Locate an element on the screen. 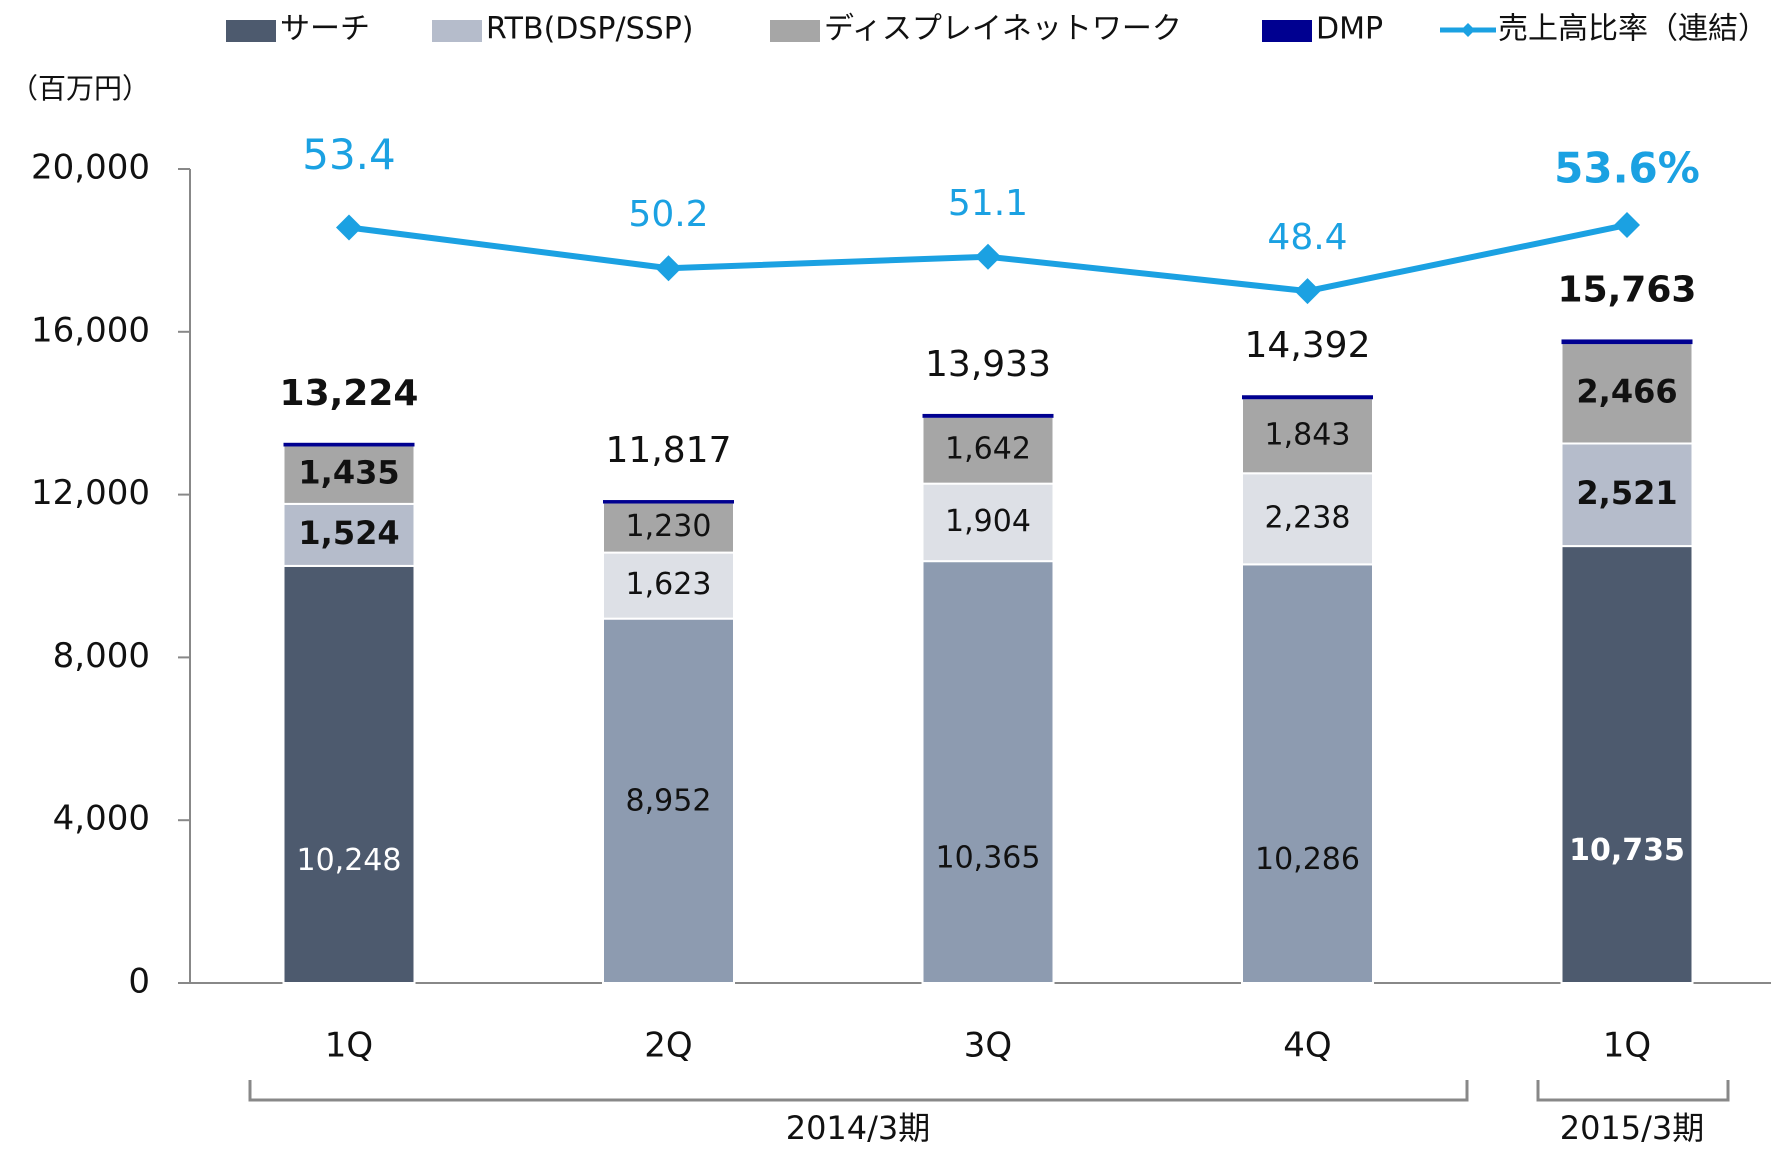 This screenshot has height=1149, width=1771. data-label: 8,952 is located at coordinates (669, 801).